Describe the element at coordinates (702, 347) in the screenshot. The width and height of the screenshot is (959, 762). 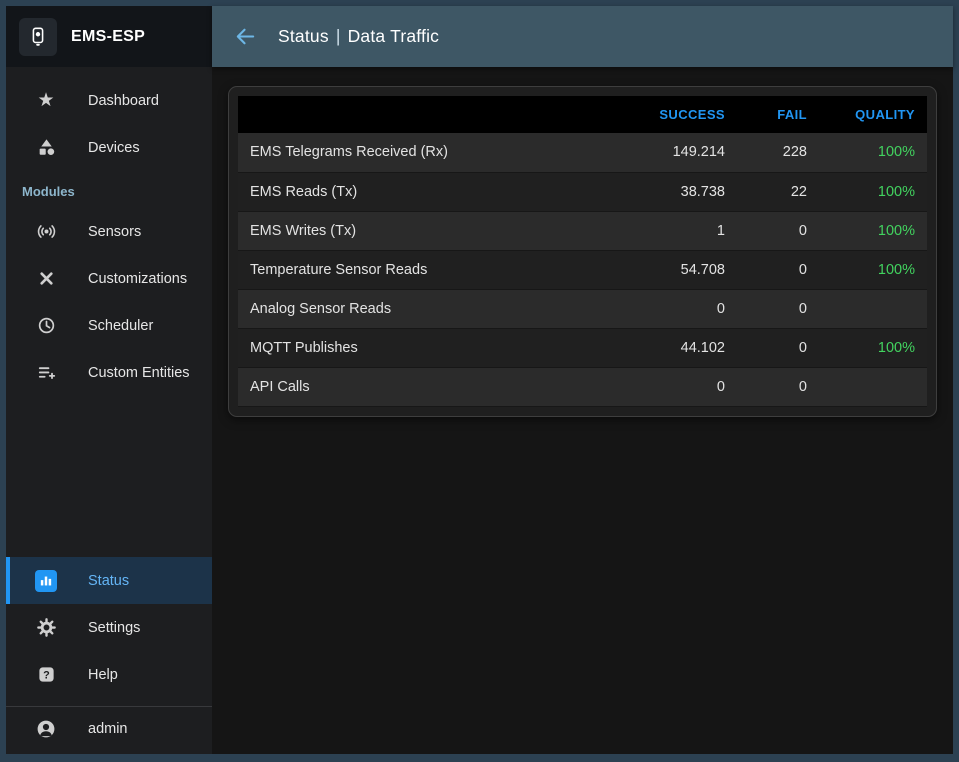
I see `metric-success: 44.102` at that location.